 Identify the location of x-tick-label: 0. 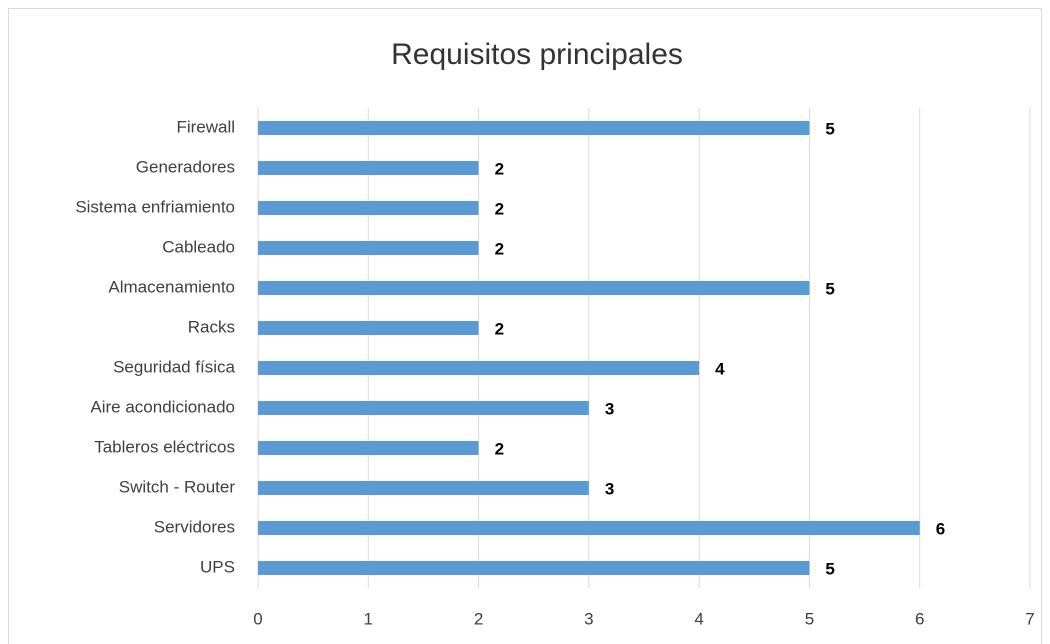
(257, 618).